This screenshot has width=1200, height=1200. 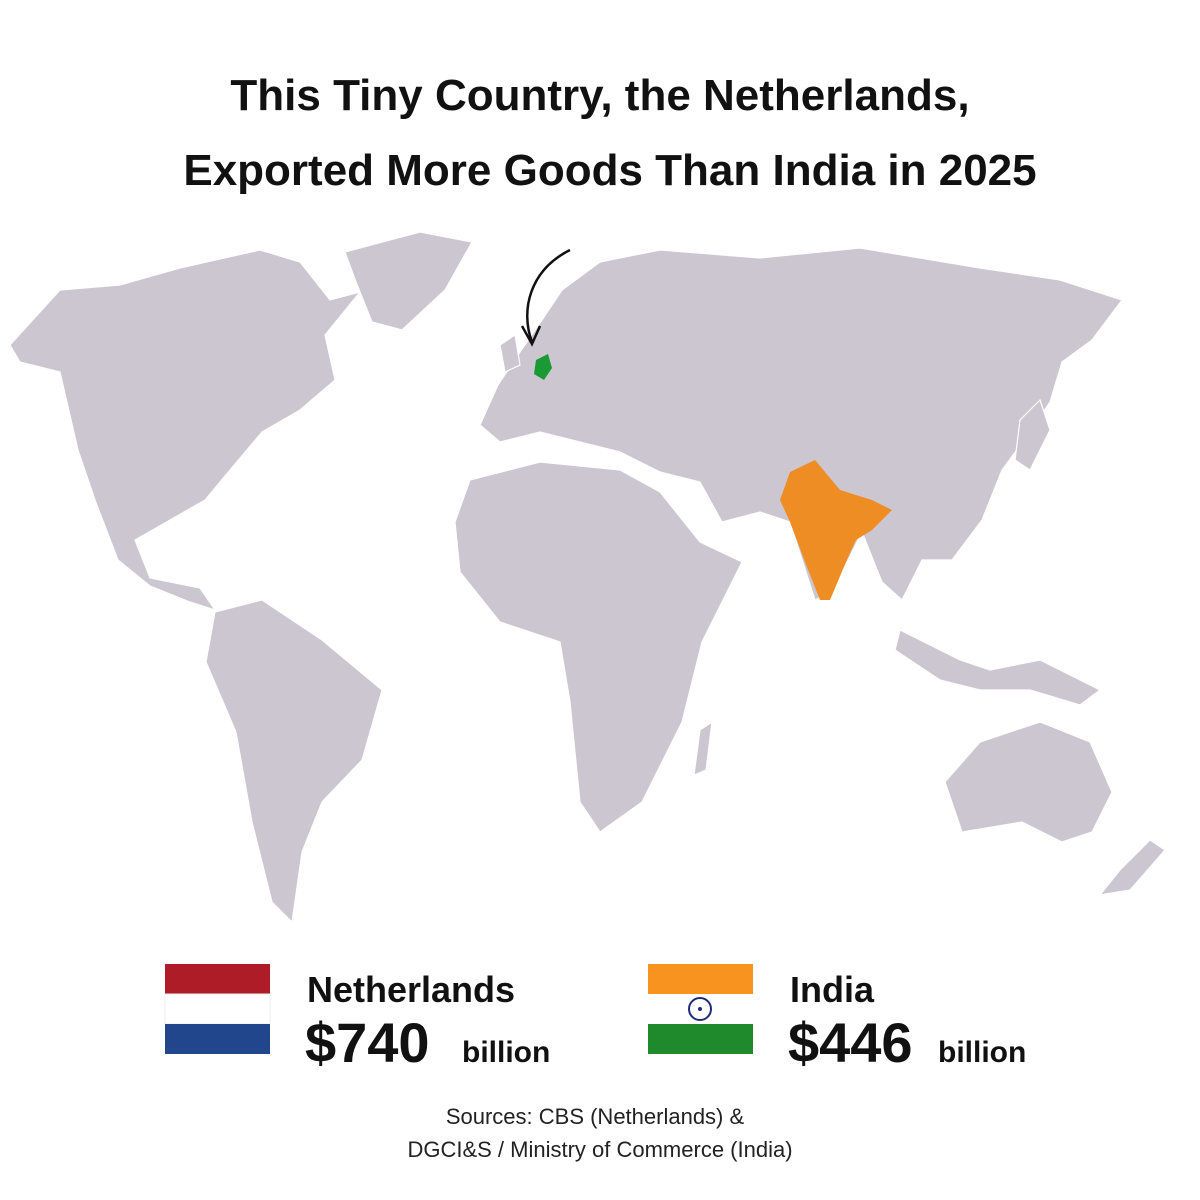 I want to click on export-amount: $740, so click(x=367, y=1042).